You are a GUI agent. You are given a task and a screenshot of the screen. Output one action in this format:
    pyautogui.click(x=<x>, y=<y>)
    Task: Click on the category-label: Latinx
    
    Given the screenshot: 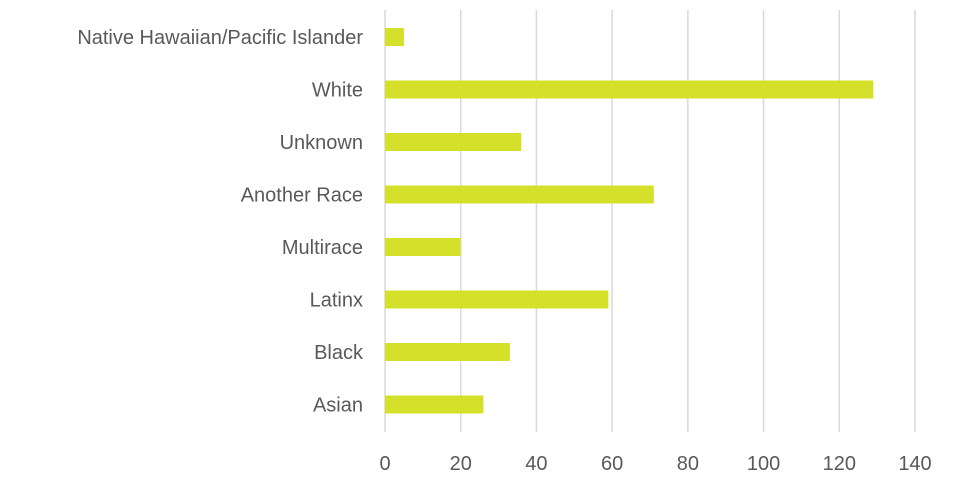 What is the action you would take?
    pyautogui.click(x=336, y=301)
    